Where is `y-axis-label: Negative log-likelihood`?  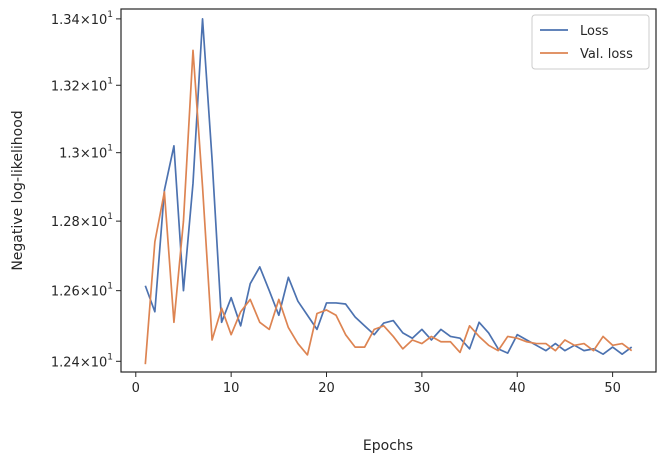
y-axis-label: Negative log-likelihood is located at coordinates (18, 190).